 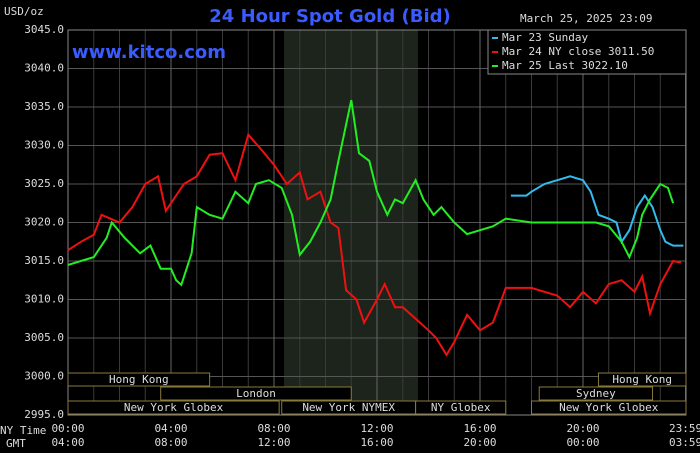 I want to click on legend-box, so click(x=587, y=52).